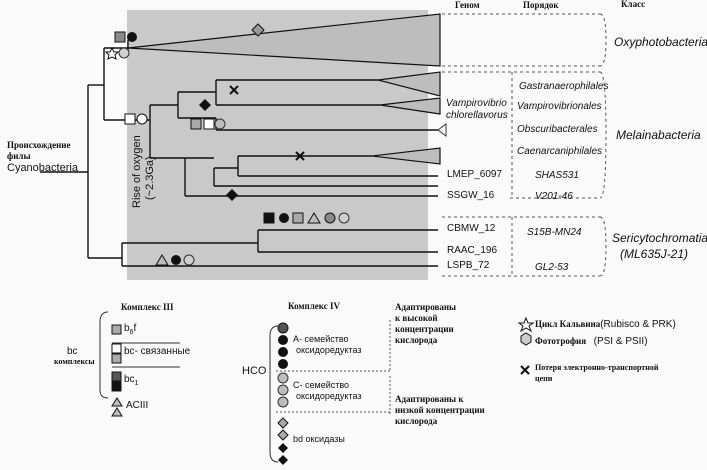  I want to click on bc1-label: bc1, so click(131, 381).